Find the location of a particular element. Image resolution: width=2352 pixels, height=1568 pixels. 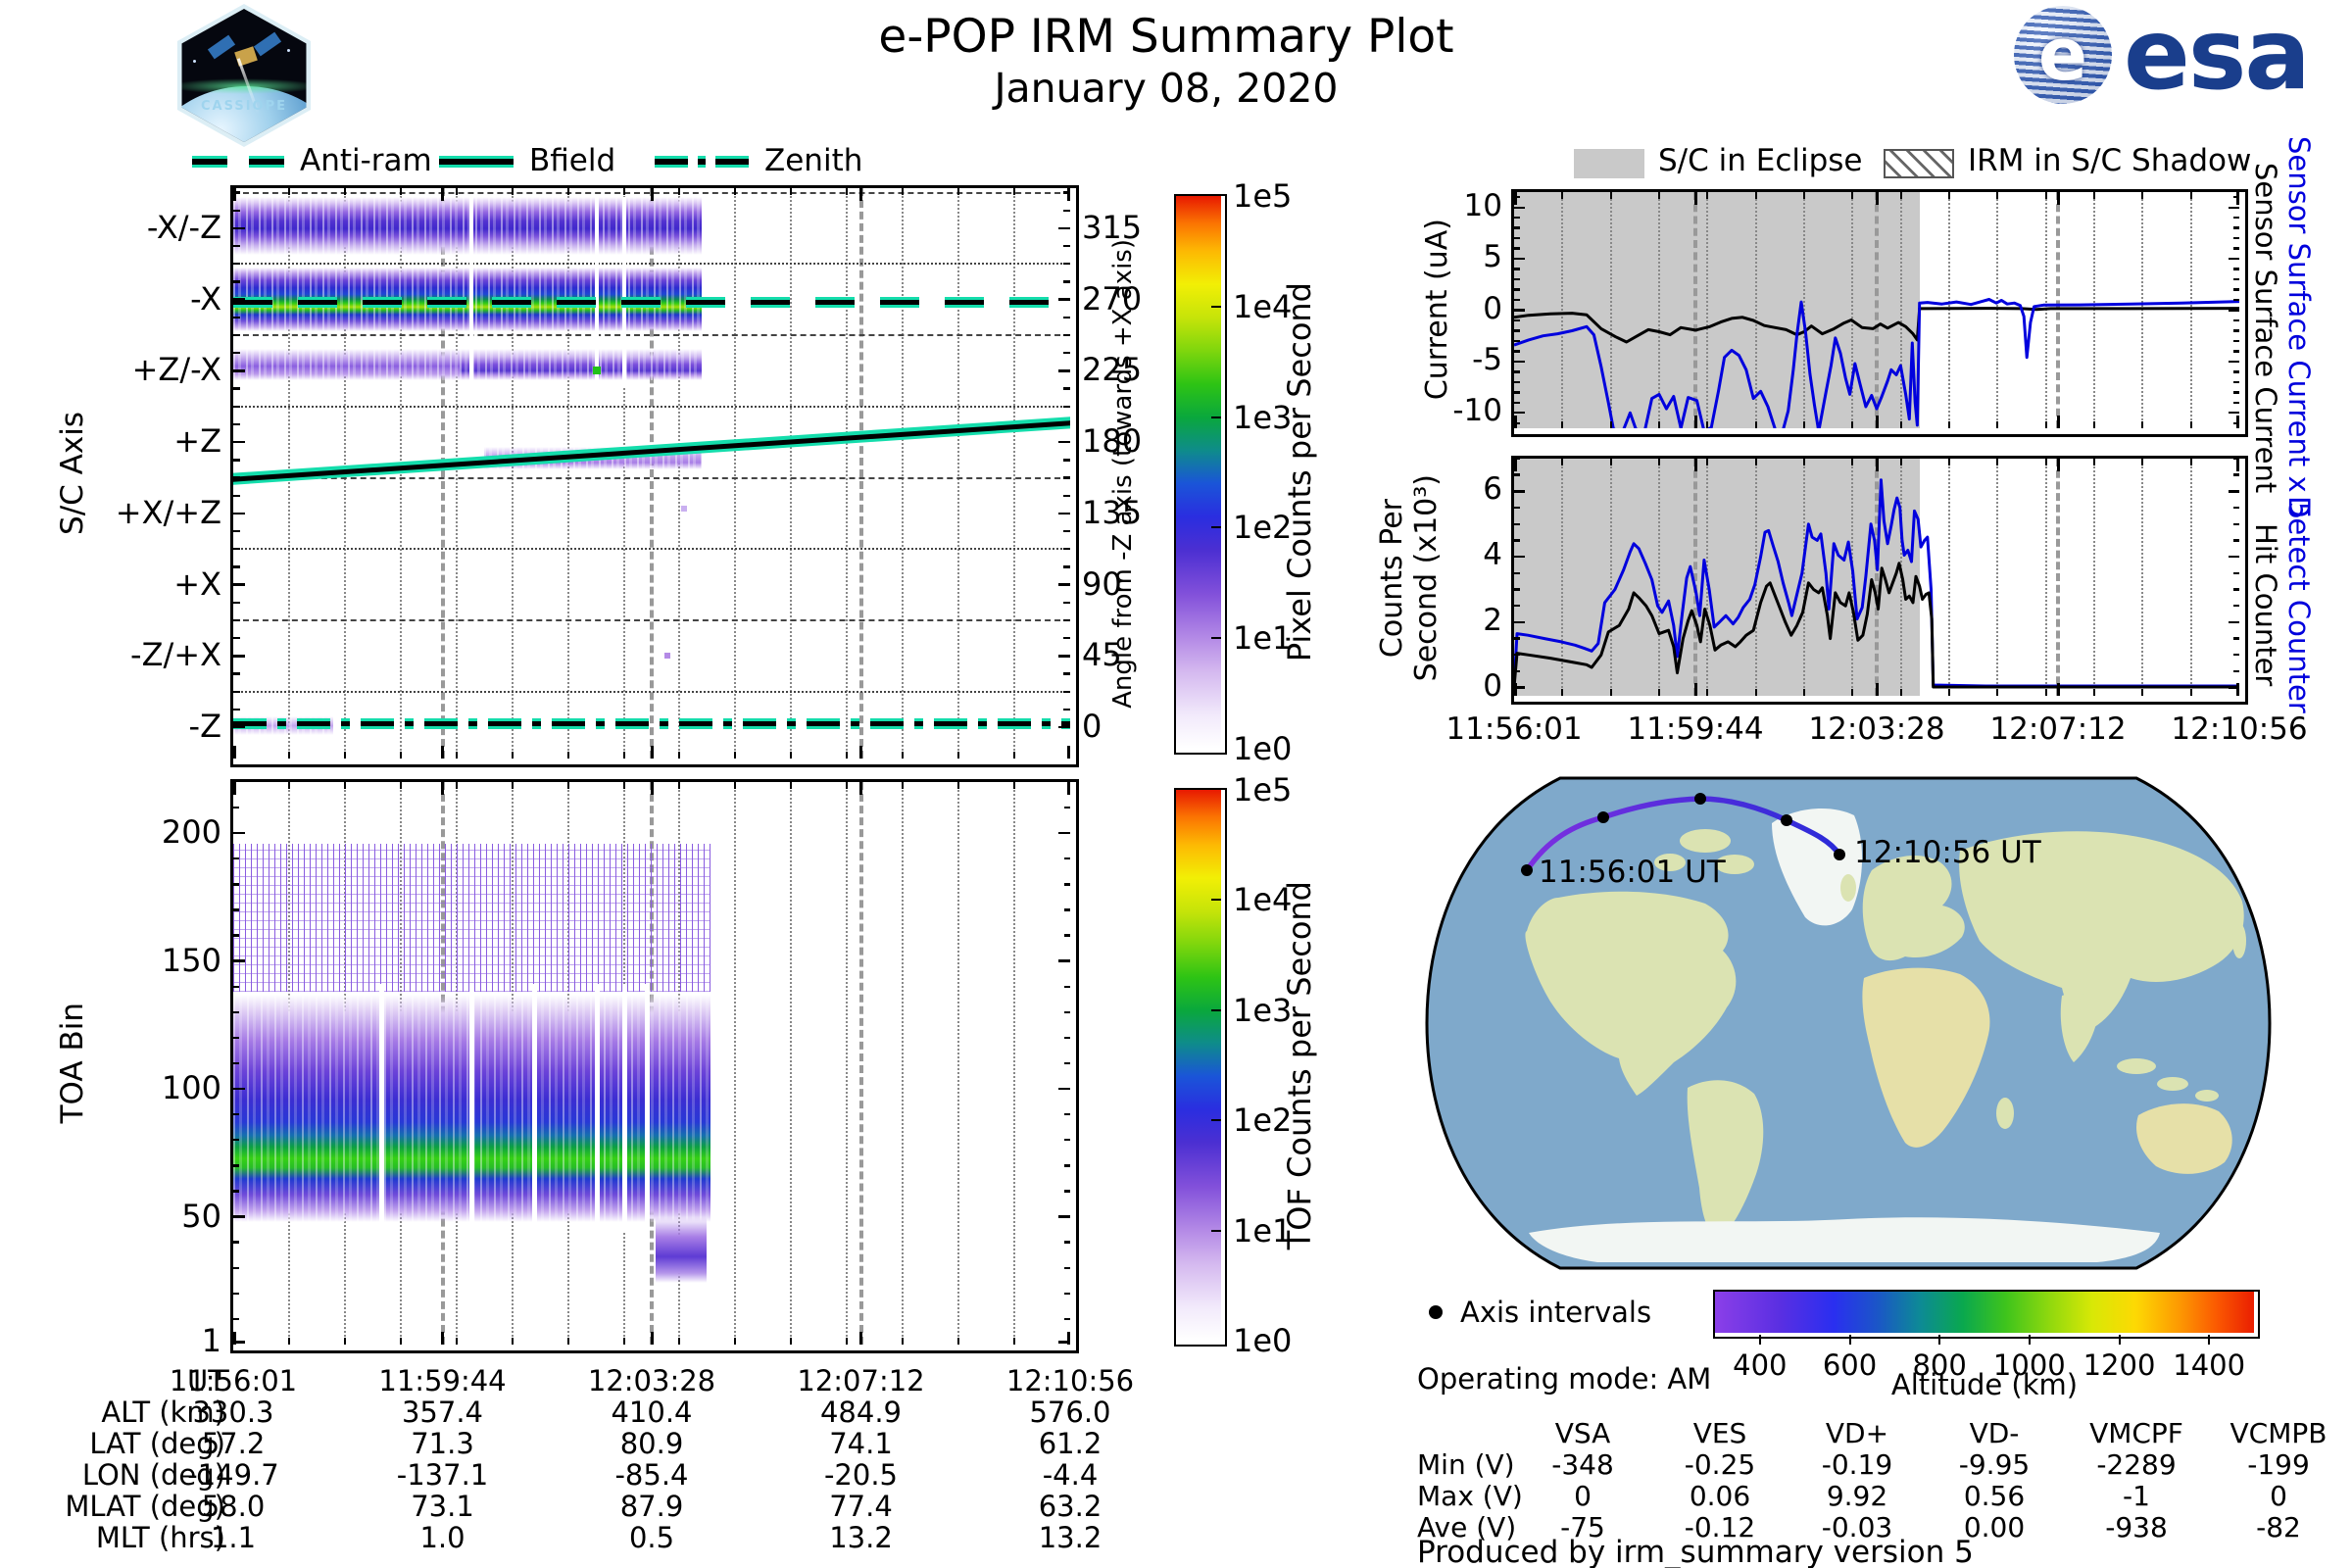

tof-tick-label: 50 is located at coordinates (201, 1216).